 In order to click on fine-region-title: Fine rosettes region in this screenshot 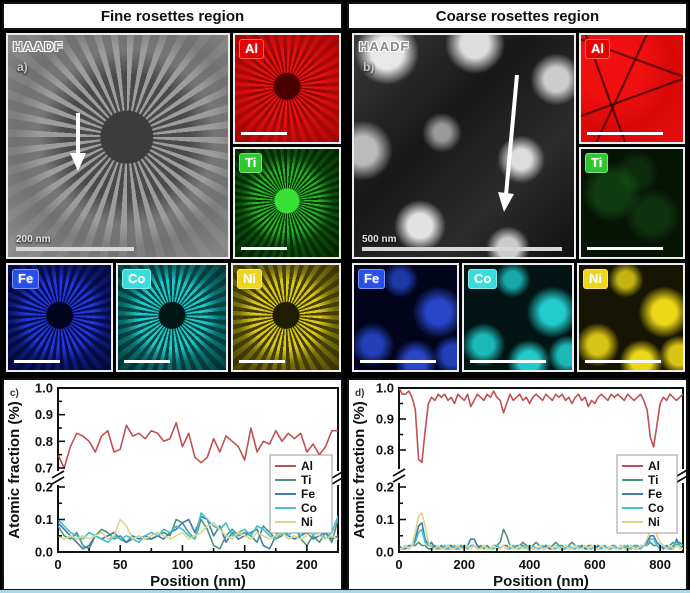, I will do `click(172, 16)`.